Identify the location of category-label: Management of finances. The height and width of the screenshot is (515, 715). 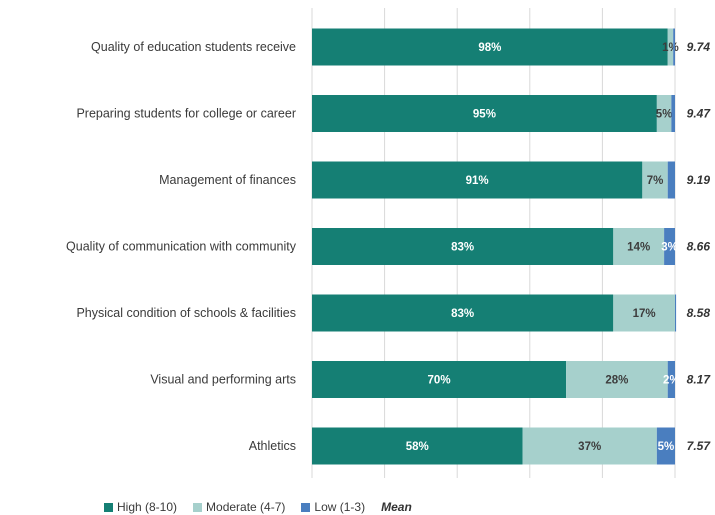
(227, 180).